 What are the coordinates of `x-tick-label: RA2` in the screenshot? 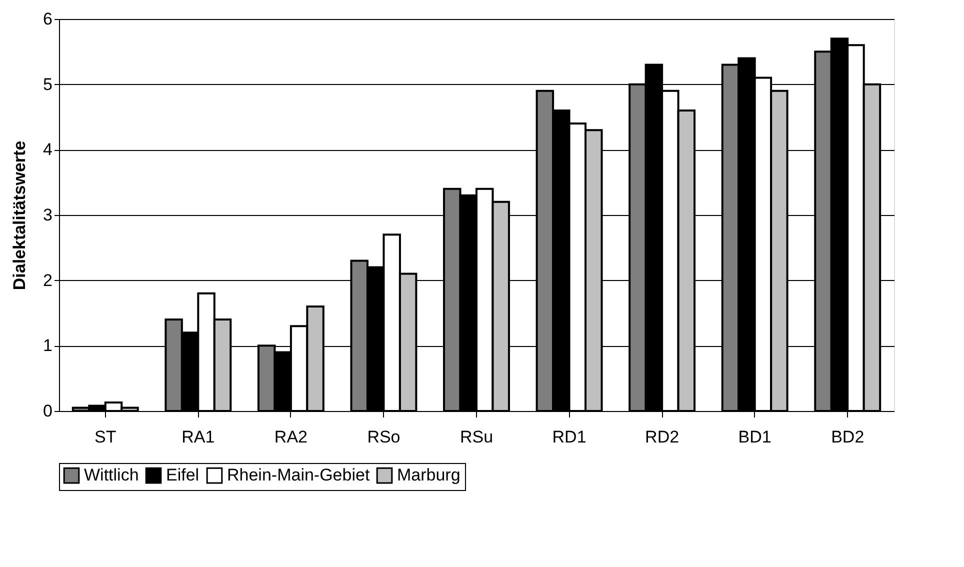 It's located at (291, 437).